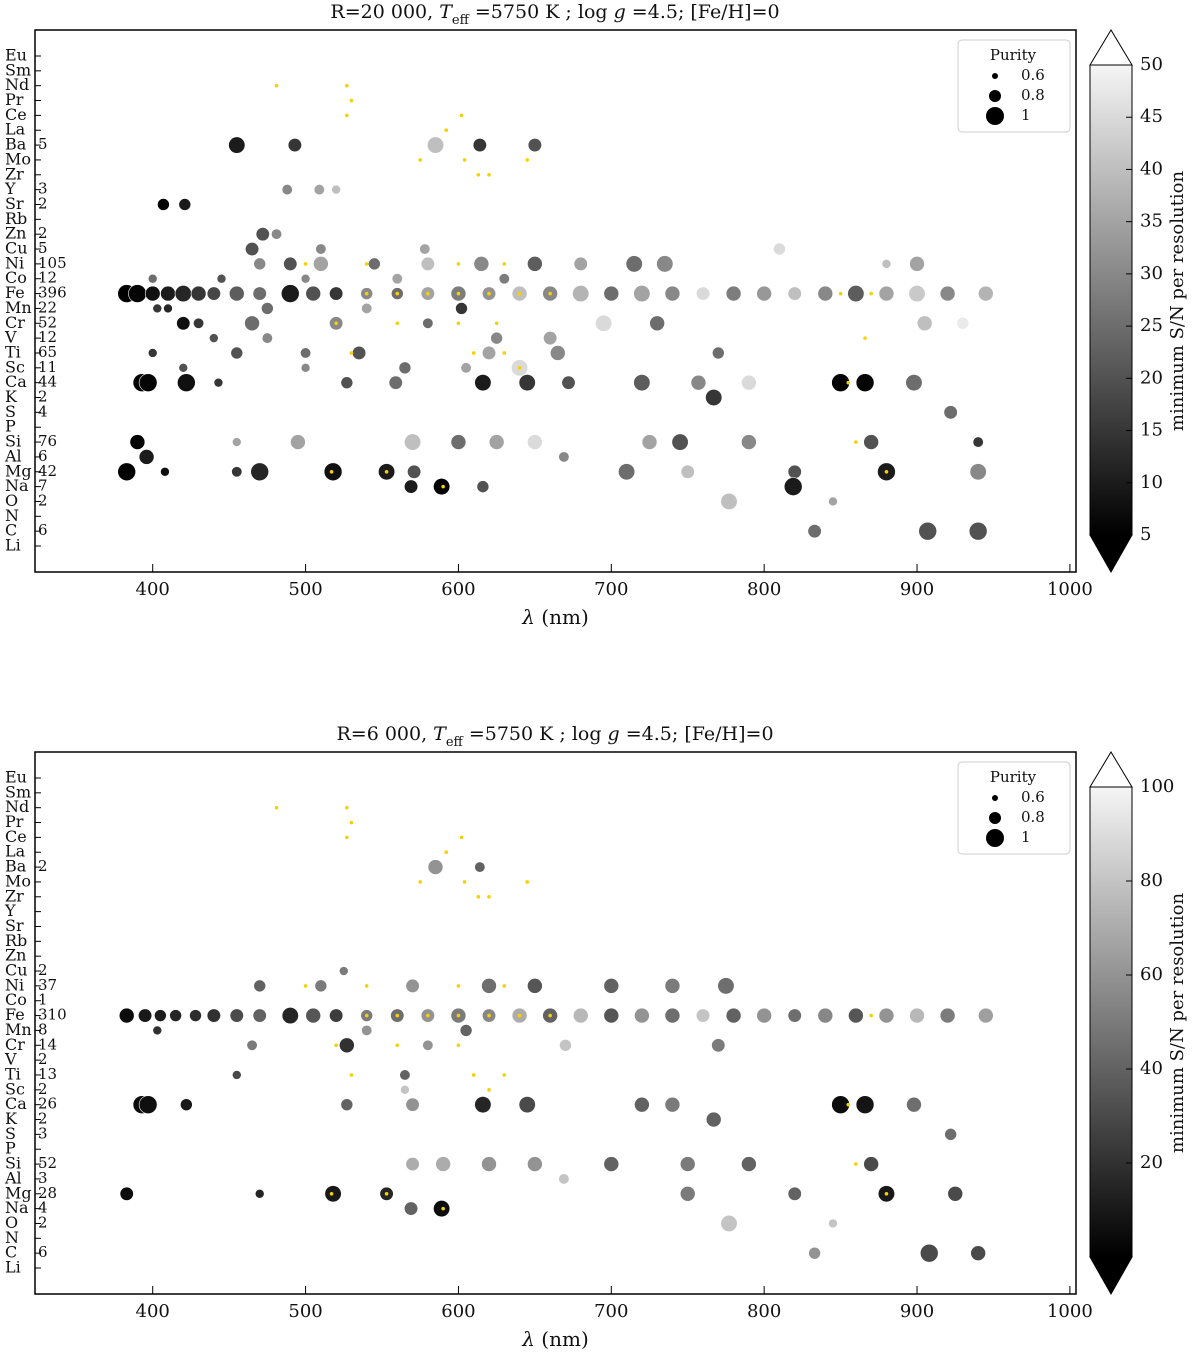 The width and height of the screenshot is (1200, 1354). What do you see at coordinates (11, 1222) in the screenshot?
I see `y-tick-label: O` at bounding box center [11, 1222].